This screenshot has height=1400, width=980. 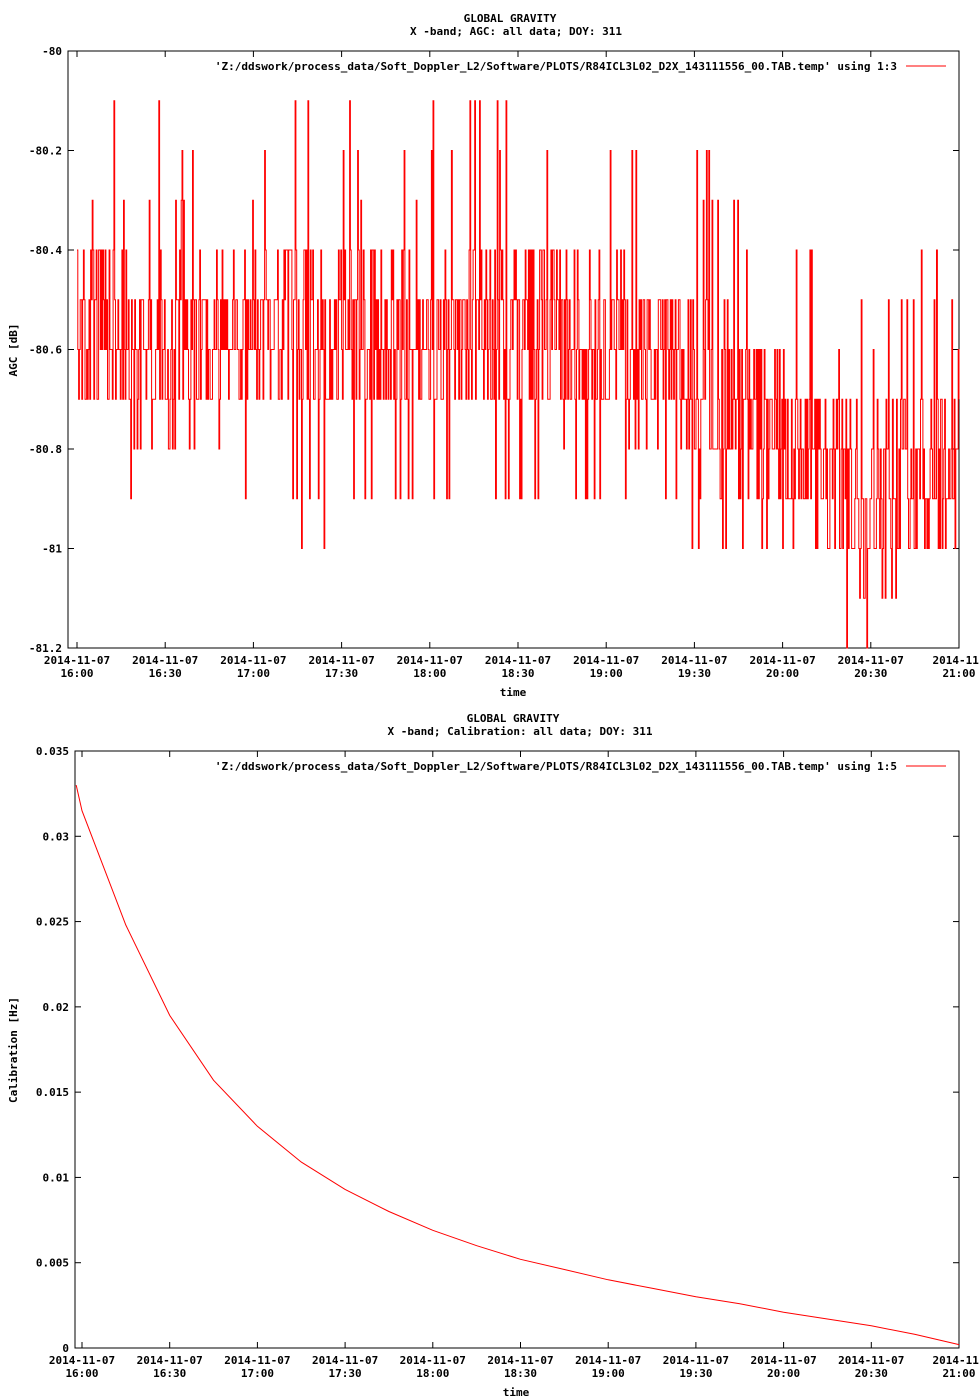 I want to click on y-tick-label: 0.035, so click(x=52, y=751).